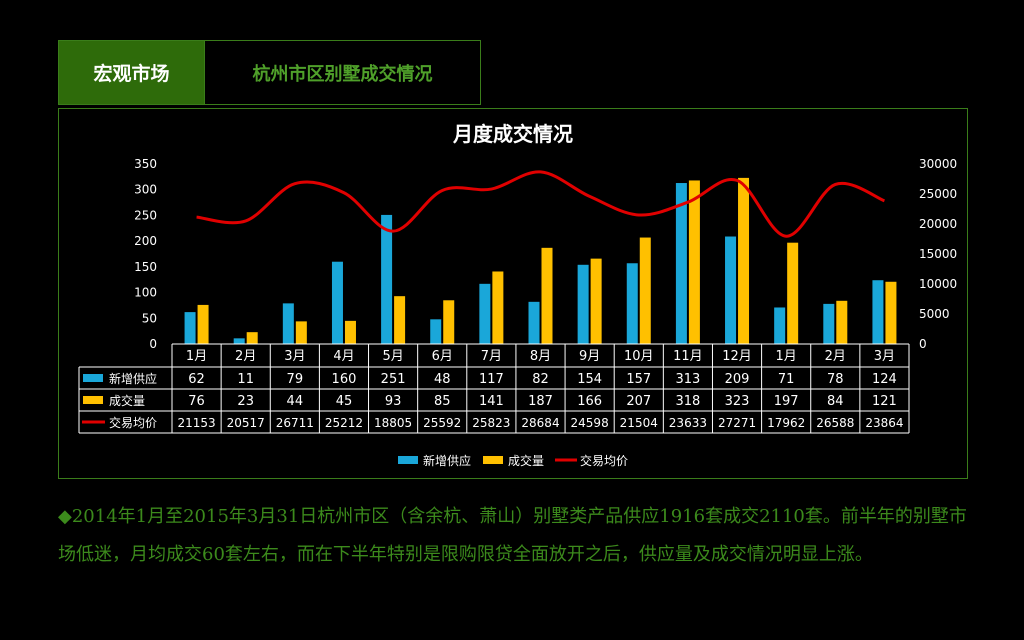 This screenshot has height=640, width=1024. What do you see at coordinates (245, 401) in the screenshot?
I see `table-cell-value: 23` at bounding box center [245, 401].